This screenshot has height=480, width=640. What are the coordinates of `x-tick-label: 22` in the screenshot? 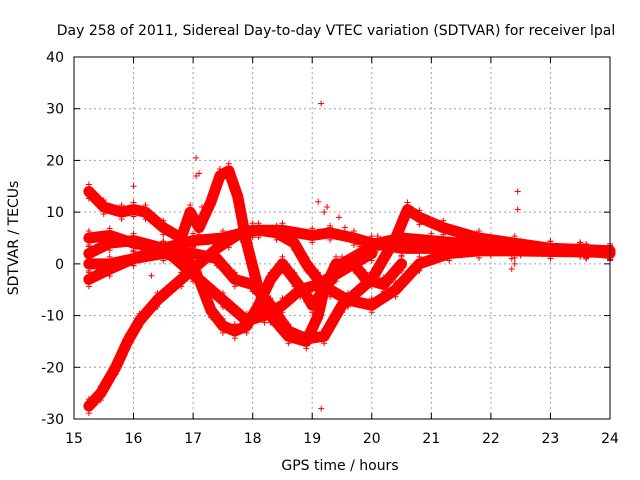 It's located at (491, 439).